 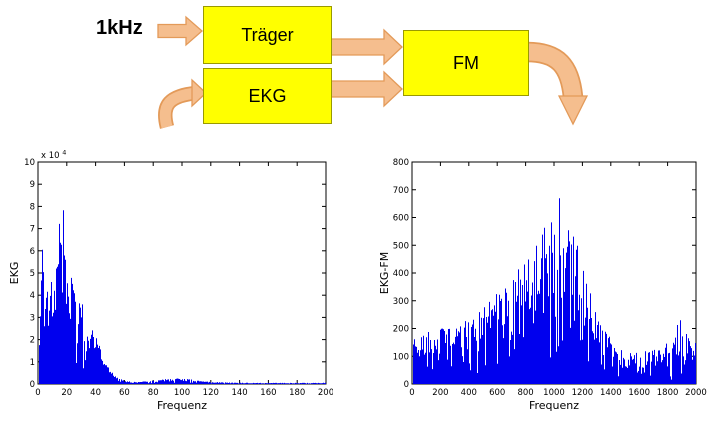 What do you see at coordinates (32, 252) in the screenshot?
I see `svg-text: 6` at bounding box center [32, 252].